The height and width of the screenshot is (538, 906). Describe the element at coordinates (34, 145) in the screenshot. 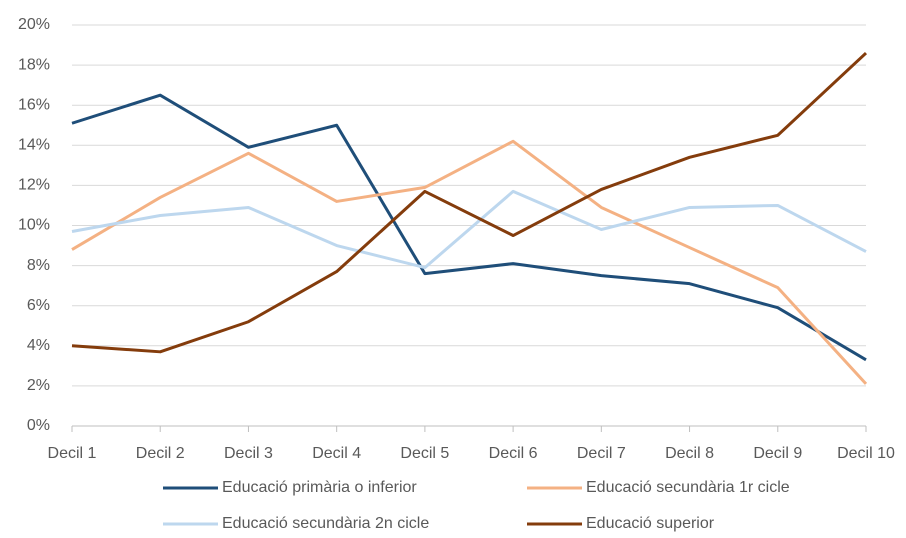

I see `y-tick-label: 14%` at that location.